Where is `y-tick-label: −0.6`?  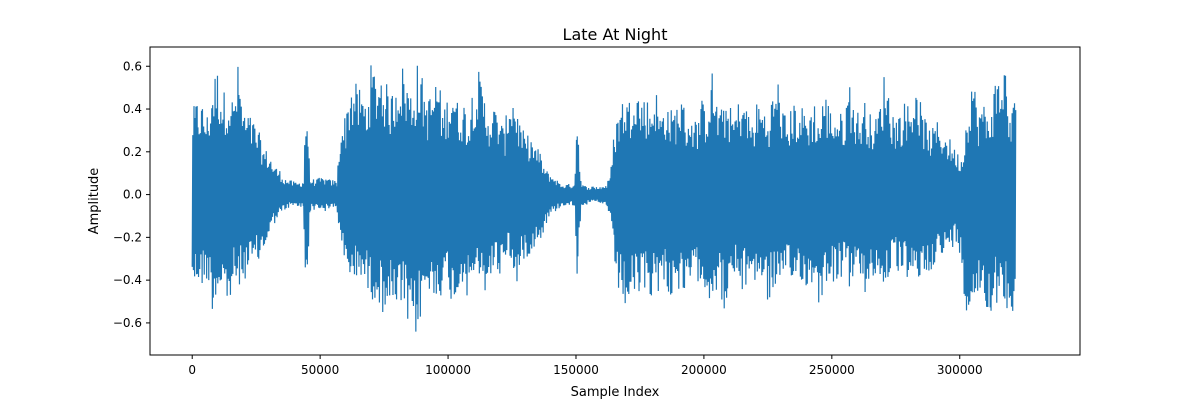
y-tick-label: −0.6 is located at coordinates (127, 323).